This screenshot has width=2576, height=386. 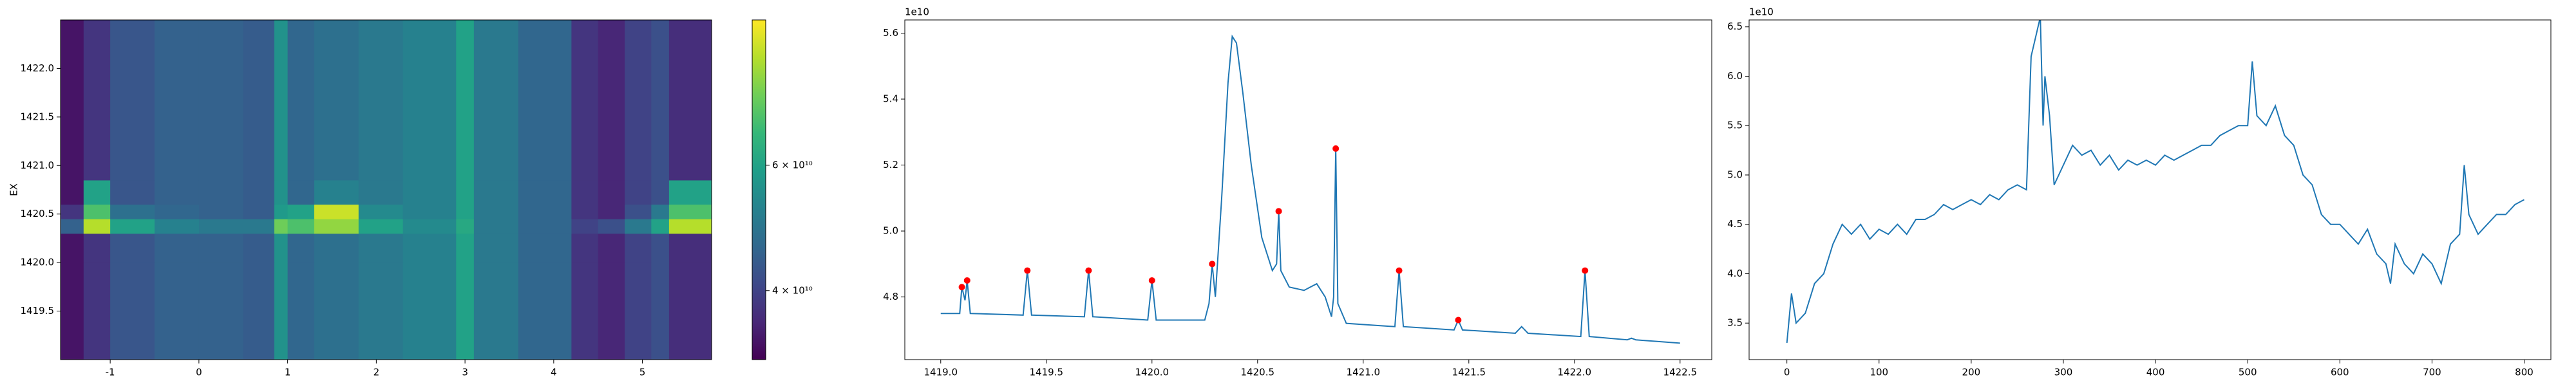 What do you see at coordinates (38, 68) in the screenshot?
I see `y-tick-label: 1422.0` at bounding box center [38, 68].